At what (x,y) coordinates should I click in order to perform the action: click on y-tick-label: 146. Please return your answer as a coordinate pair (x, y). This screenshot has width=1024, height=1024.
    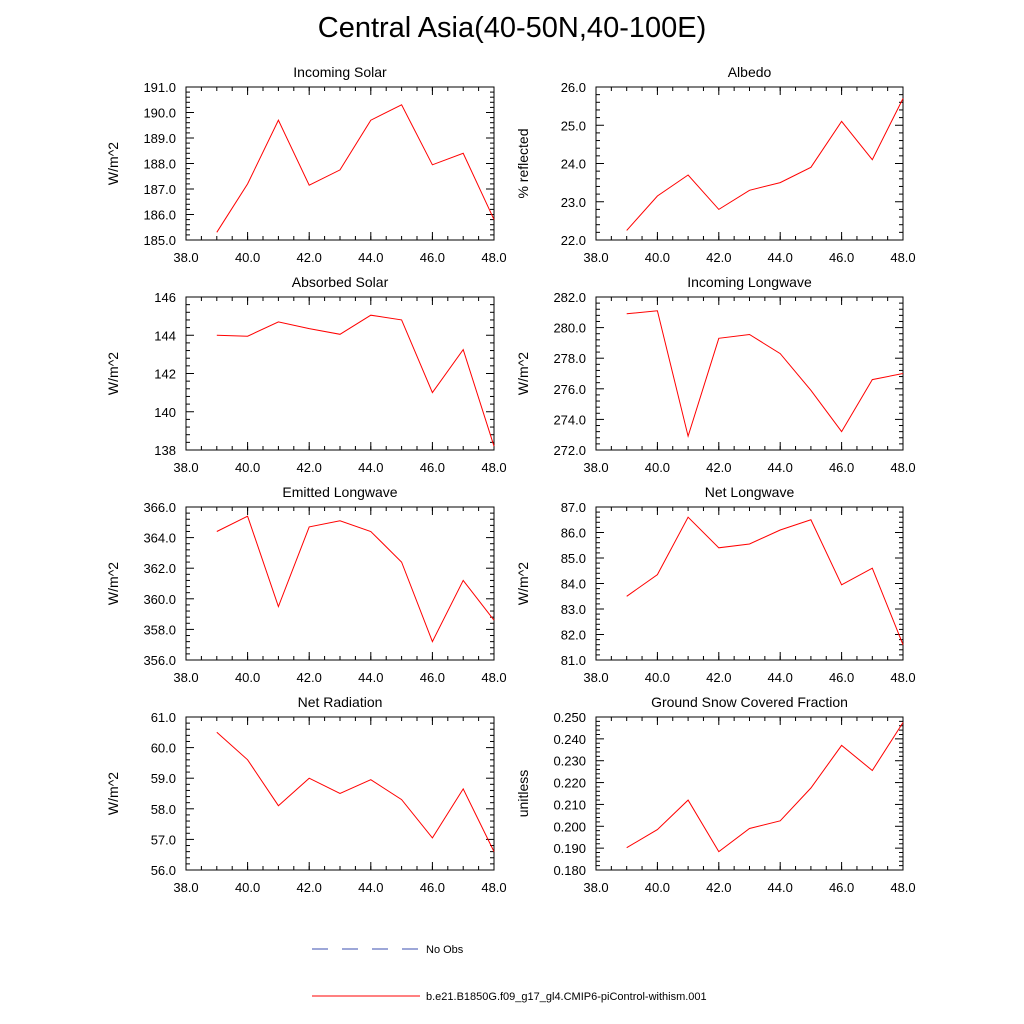
    Looking at the image, I should click on (165, 297).